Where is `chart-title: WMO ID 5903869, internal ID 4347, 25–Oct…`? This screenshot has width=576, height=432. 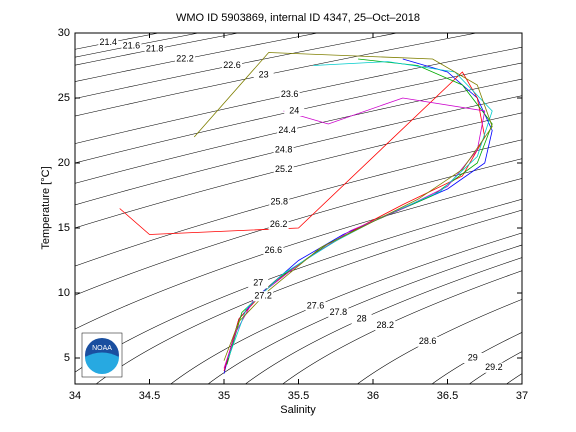
chart-title: WMO ID 5903869, internal ID 4347, 25–Oct… is located at coordinates (298, 18).